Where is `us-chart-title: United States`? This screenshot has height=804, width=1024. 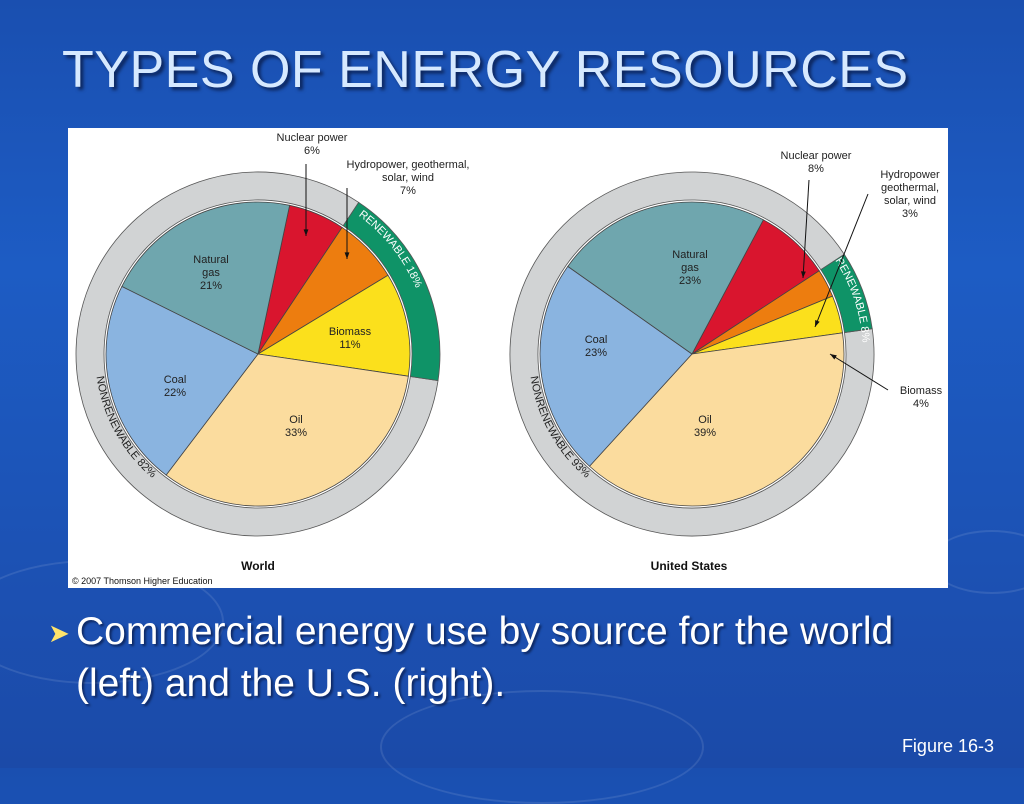 us-chart-title: United States is located at coordinates (689, 566).